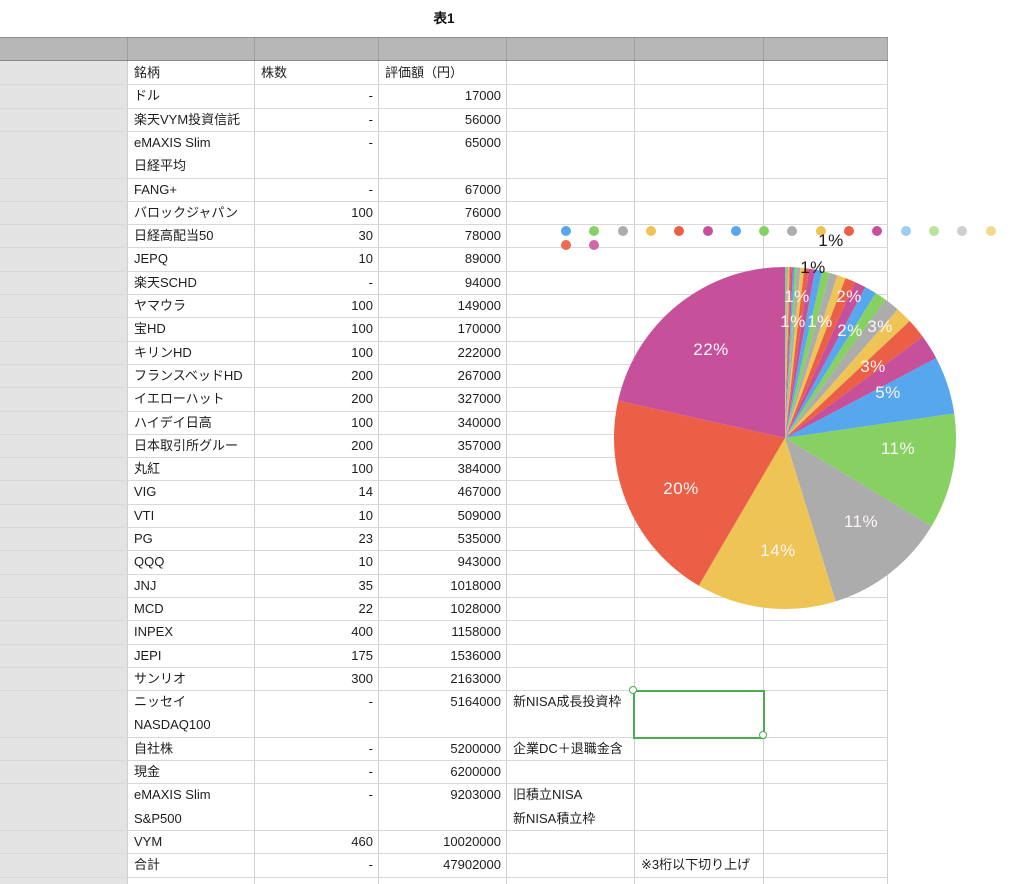 This screenshot has width=1024, height=884. I want to click on cell-name: PG, so click(143, 538).